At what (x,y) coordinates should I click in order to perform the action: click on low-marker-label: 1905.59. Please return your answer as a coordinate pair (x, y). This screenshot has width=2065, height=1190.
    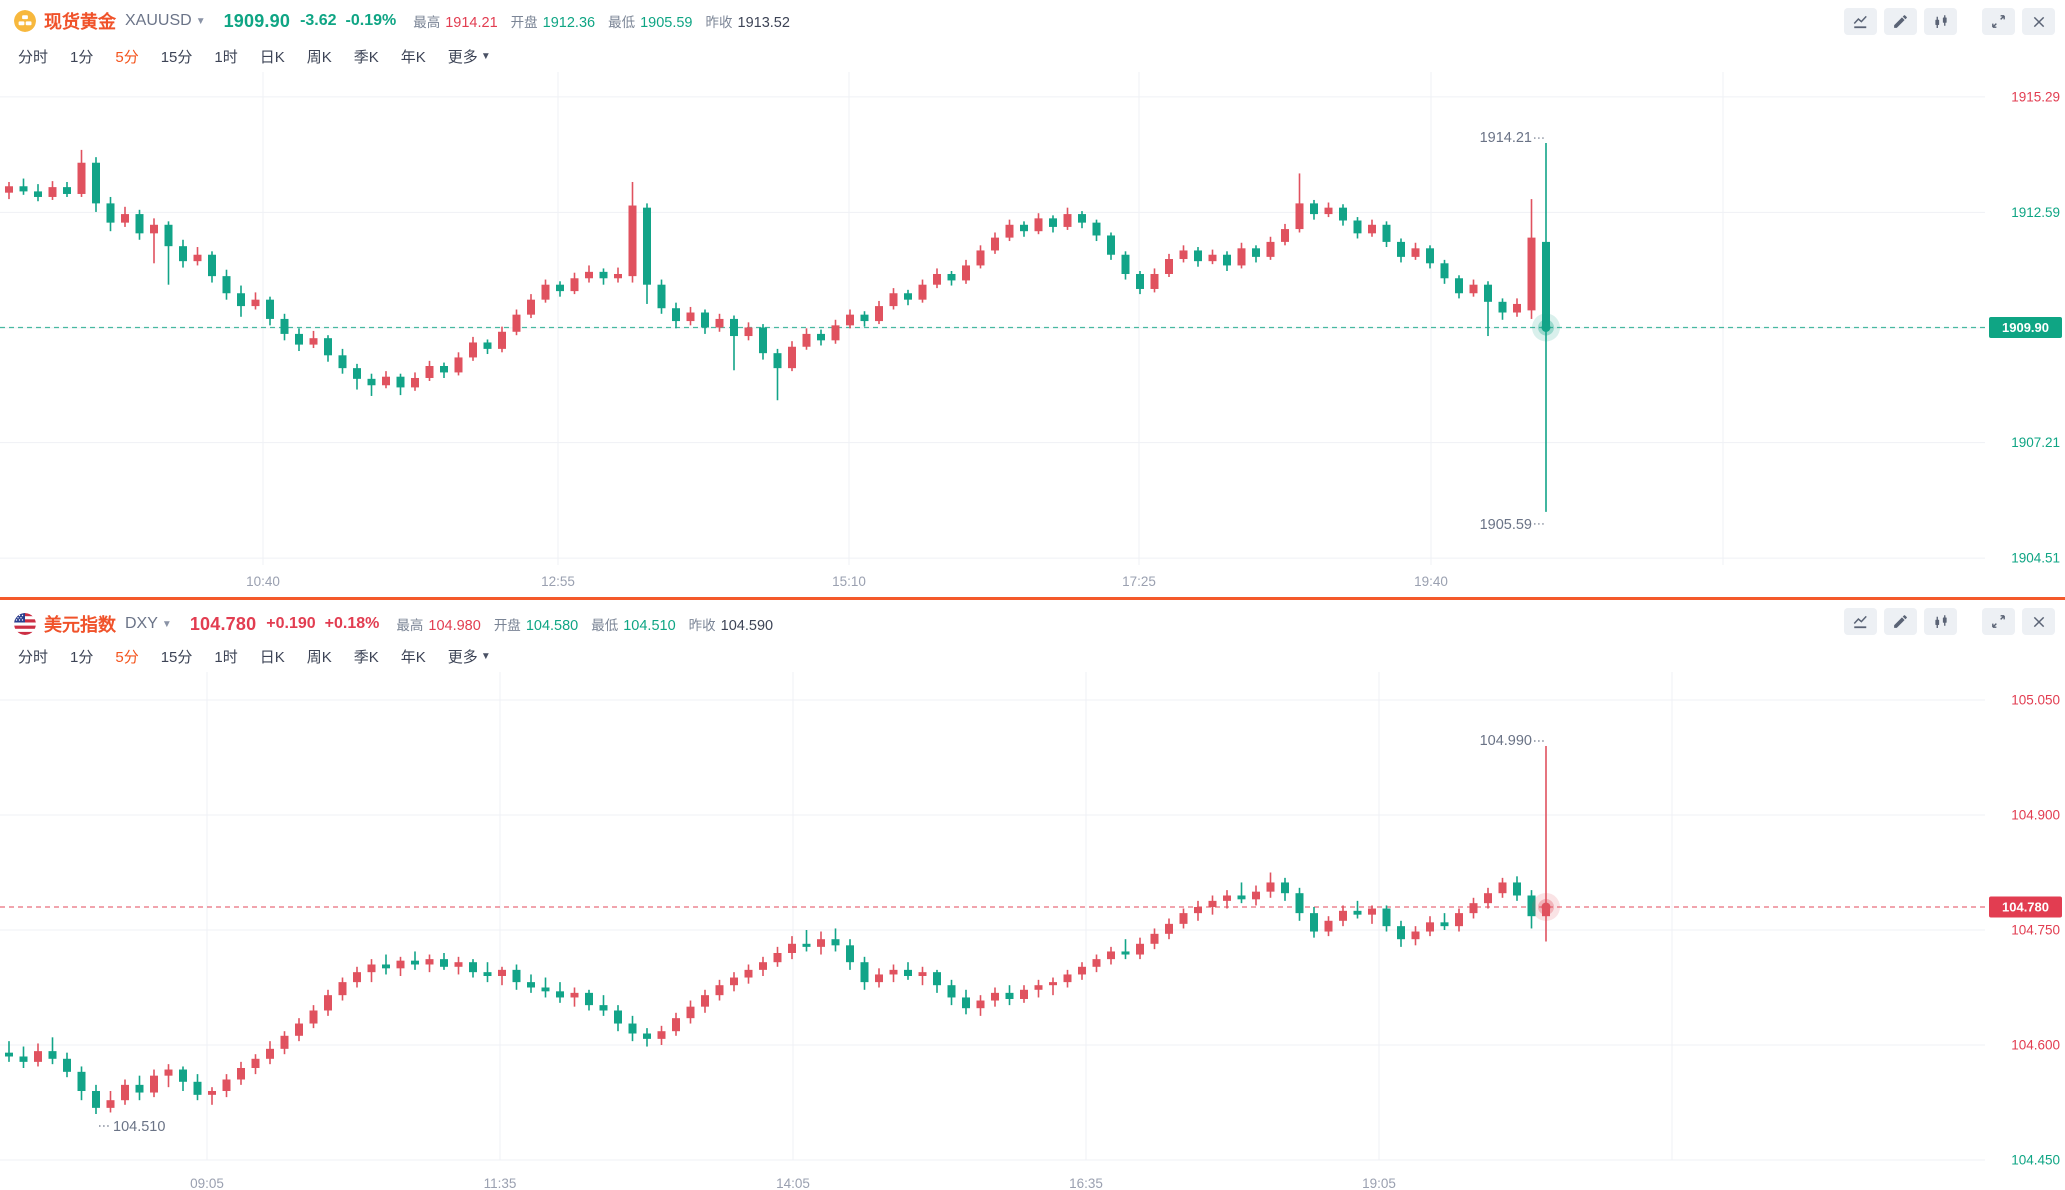
    Looking at the image, I should click on (1506, 525).